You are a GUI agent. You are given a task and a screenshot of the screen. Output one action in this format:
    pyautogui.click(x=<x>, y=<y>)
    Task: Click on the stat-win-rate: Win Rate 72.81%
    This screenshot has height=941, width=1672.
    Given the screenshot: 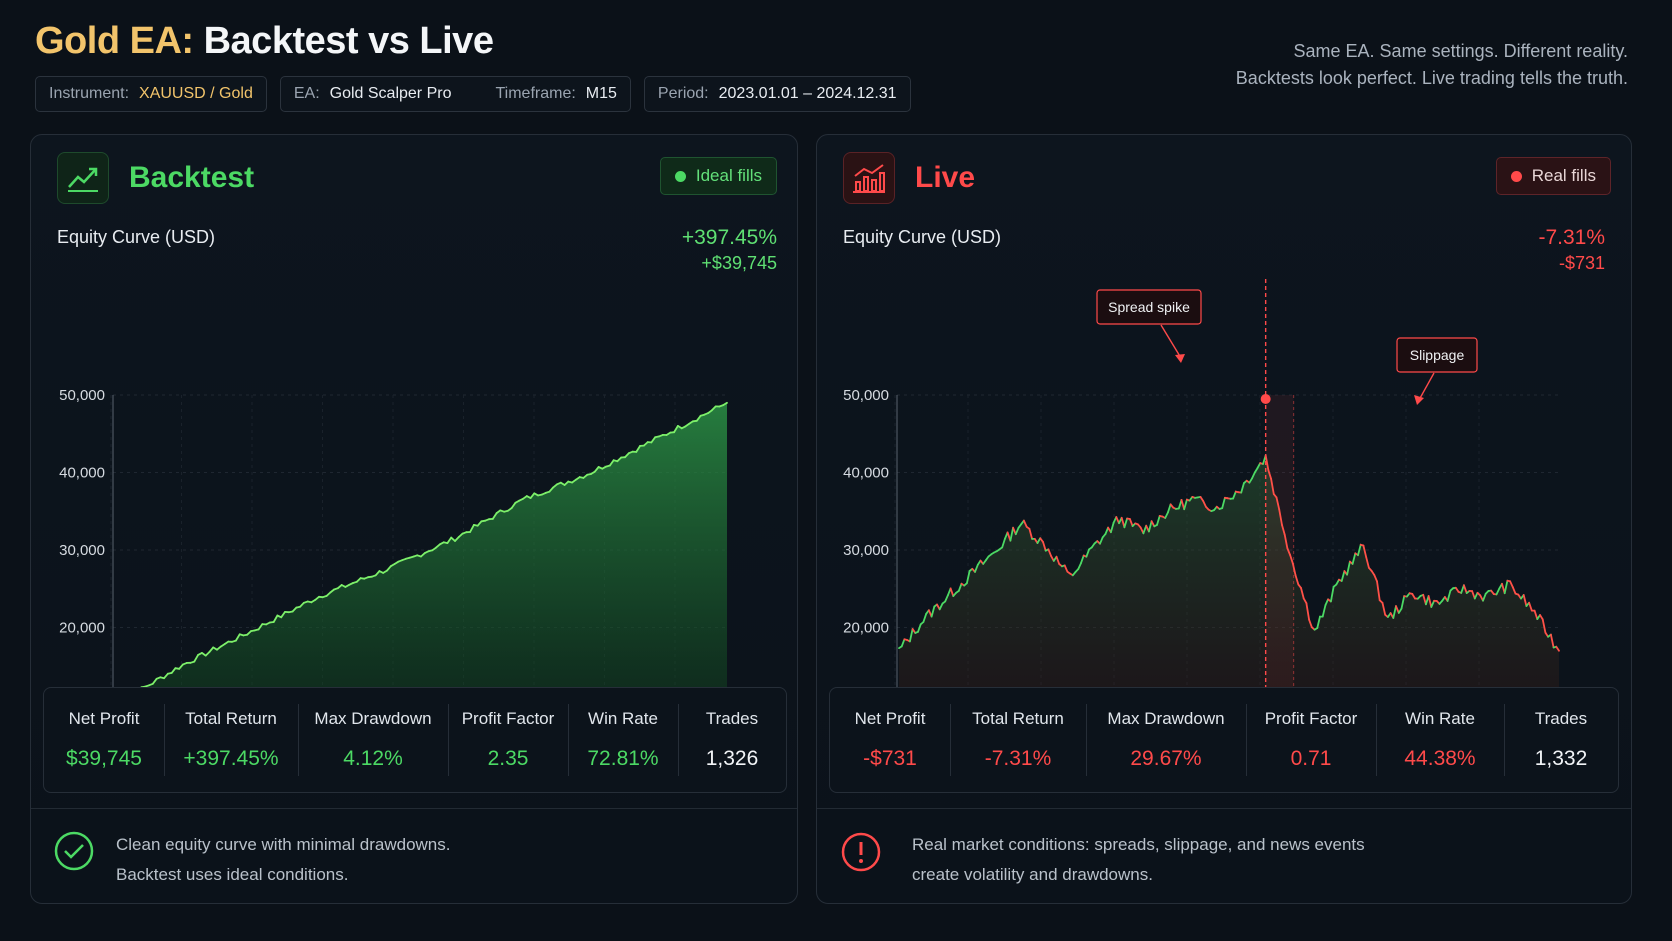 What is the action you would take?
    pyautogui.click(x=623, y=740)
    